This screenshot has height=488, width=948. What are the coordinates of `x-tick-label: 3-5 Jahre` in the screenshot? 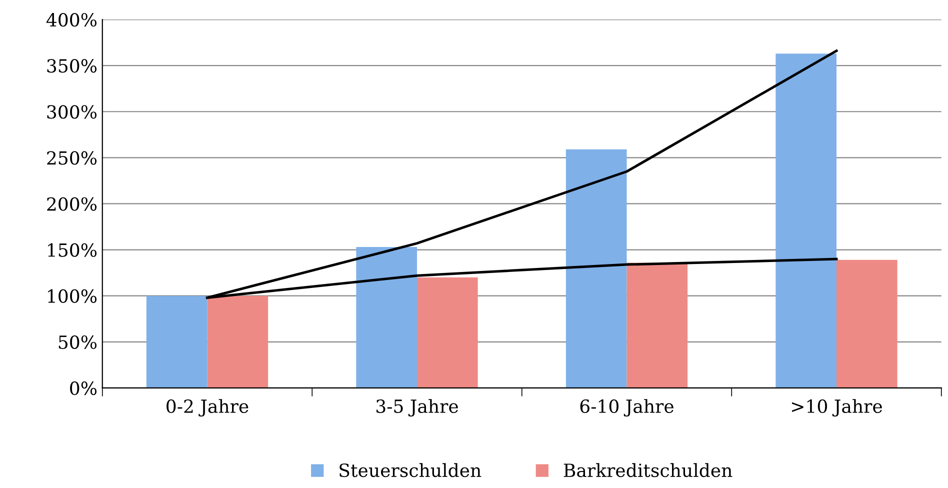 It's located at (417, 408).